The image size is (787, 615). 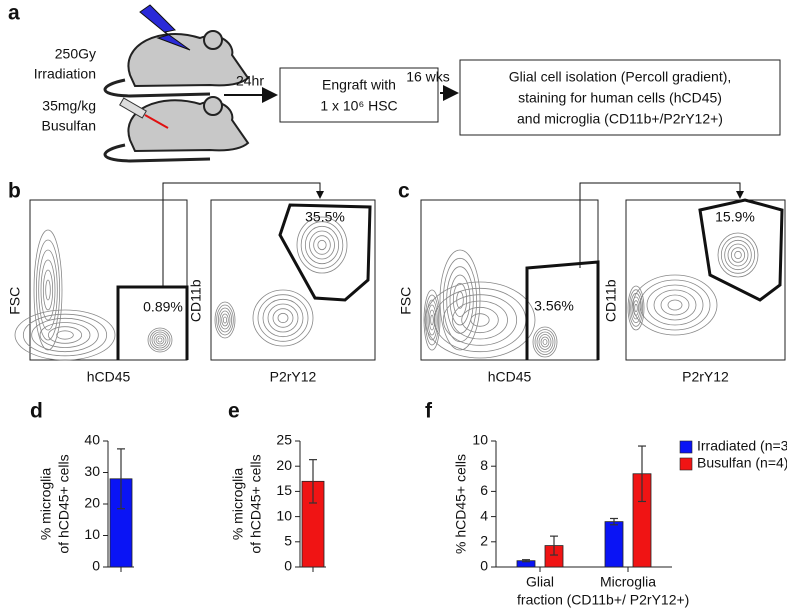 I want to click on y-tick-label: 40, so click(x=92, y=440).